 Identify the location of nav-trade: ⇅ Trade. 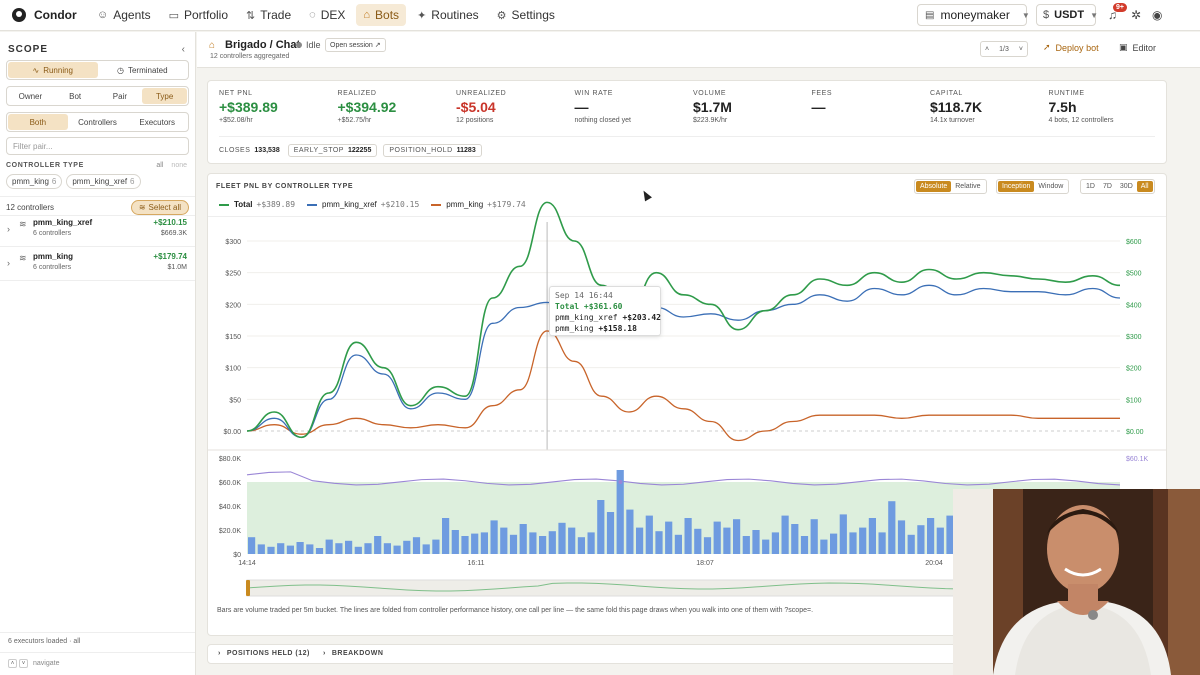
(268, 15).